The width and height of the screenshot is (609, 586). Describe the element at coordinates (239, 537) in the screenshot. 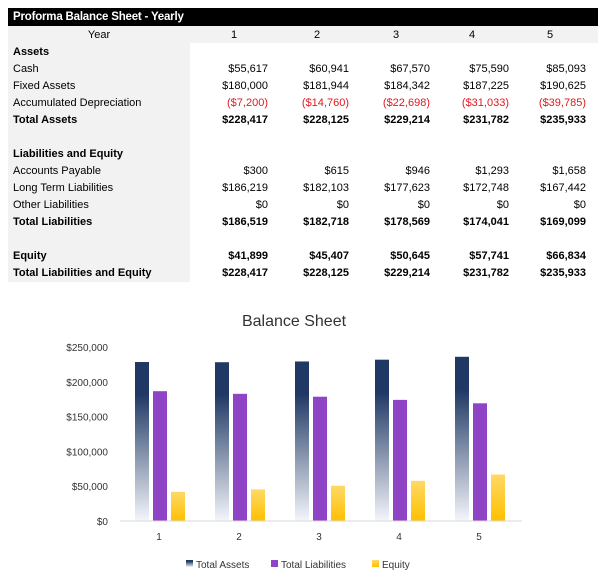

I see `x-tick-label: 2` at that location.